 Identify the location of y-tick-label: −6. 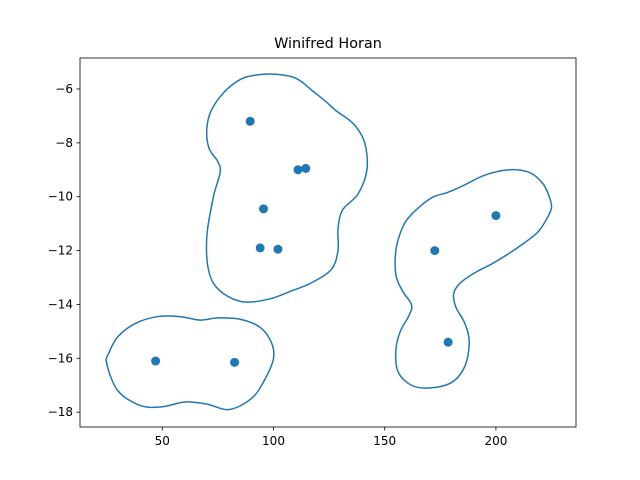
(64, 89).